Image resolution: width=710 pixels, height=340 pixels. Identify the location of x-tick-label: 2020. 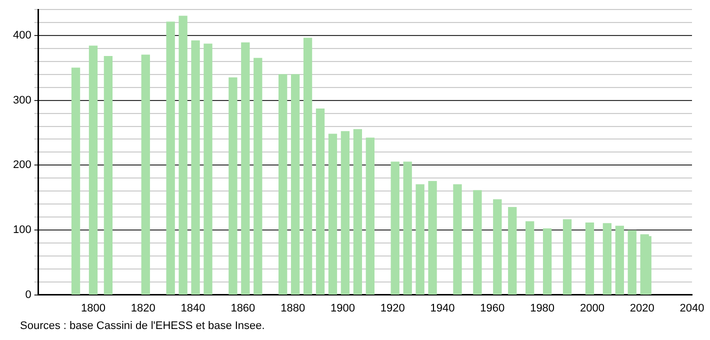
(642, 308).